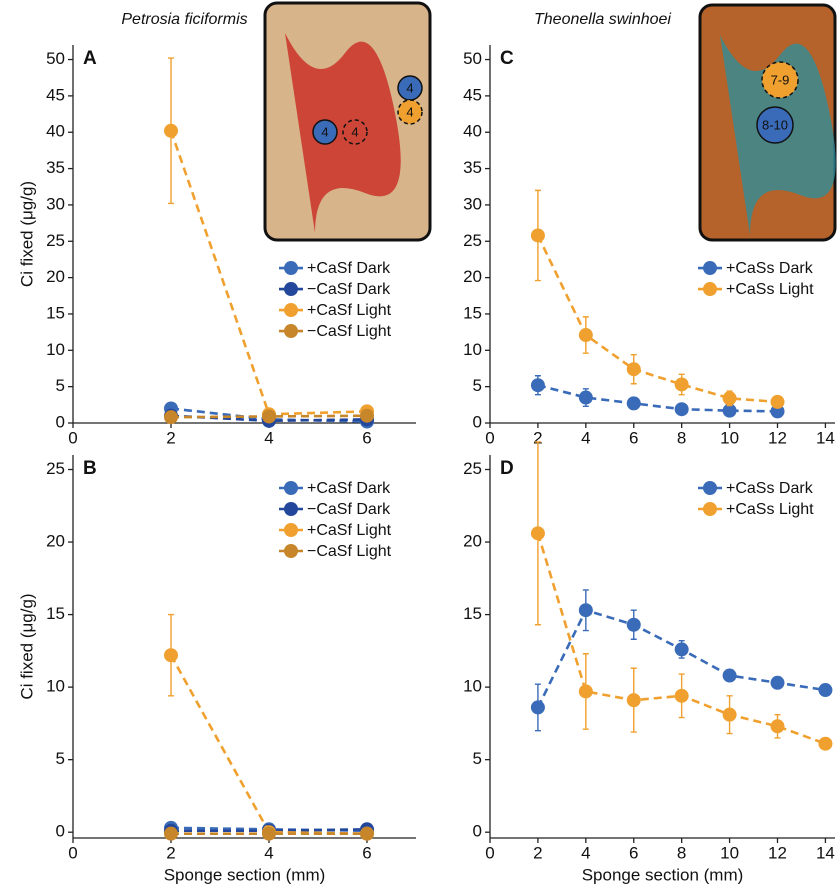  I want to click on photo-marker-label: 7-9, so click(780, 79).